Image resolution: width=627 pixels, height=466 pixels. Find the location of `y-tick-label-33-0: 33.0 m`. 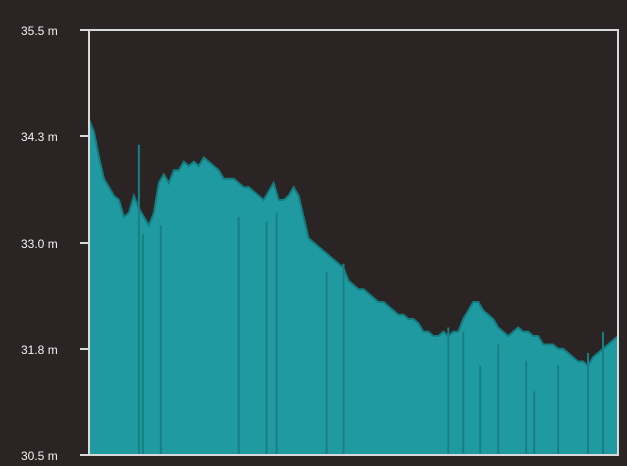

y-tick-label-33-0: 33.0 m is located at coordinates (39, 244).